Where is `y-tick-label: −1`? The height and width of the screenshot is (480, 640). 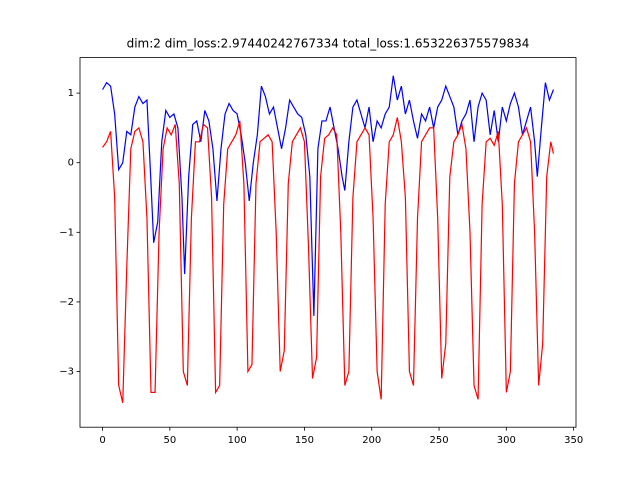 y-tick-label: −1 is located at coordinates (66, 232).